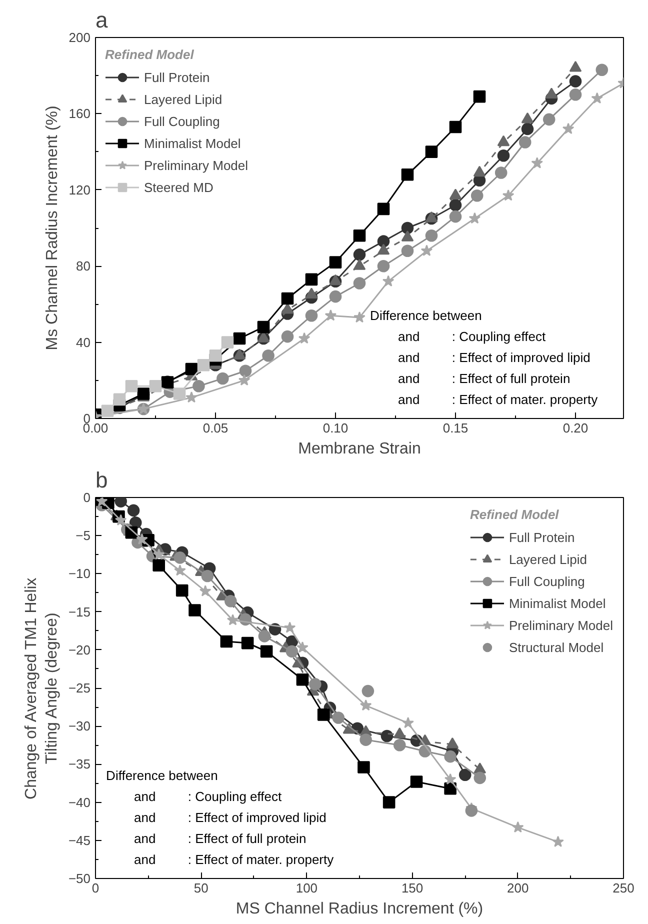  What do you see at coordinates (79, 612) in the screenshot?
I see `y-tick-label: −15` at bounding box center [79, 612].